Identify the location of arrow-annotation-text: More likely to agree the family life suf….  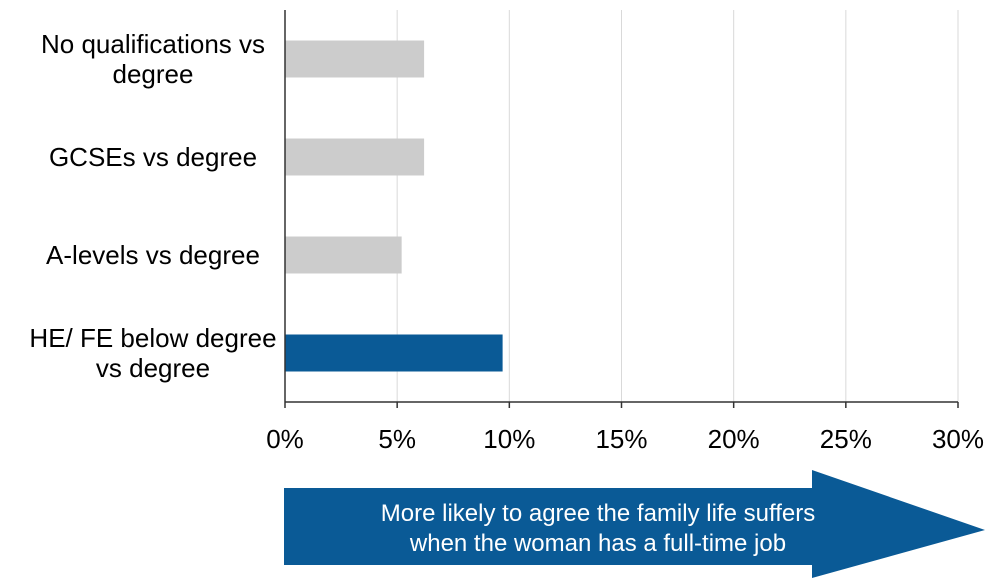
(598, 528).